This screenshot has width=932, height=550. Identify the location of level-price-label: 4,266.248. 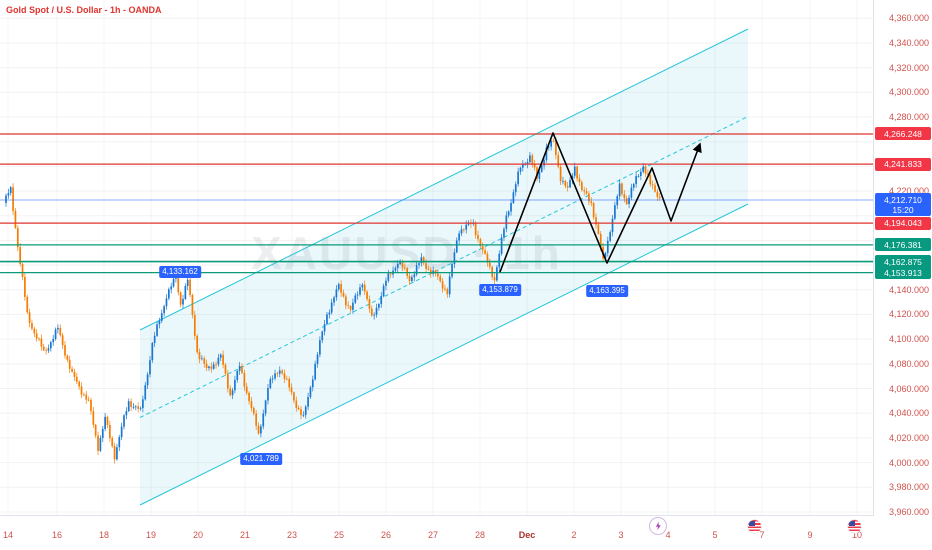
(903, 134).